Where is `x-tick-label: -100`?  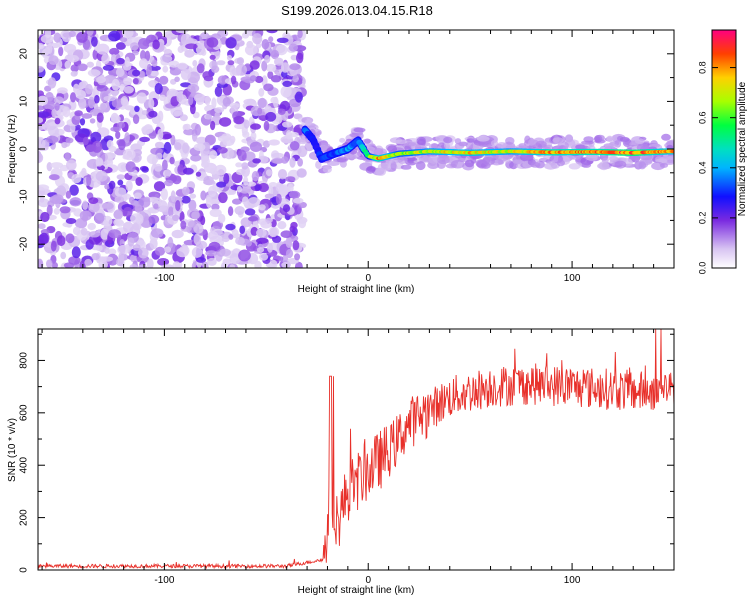 x-tick-label: -100 is located at coordinates (164, 580).